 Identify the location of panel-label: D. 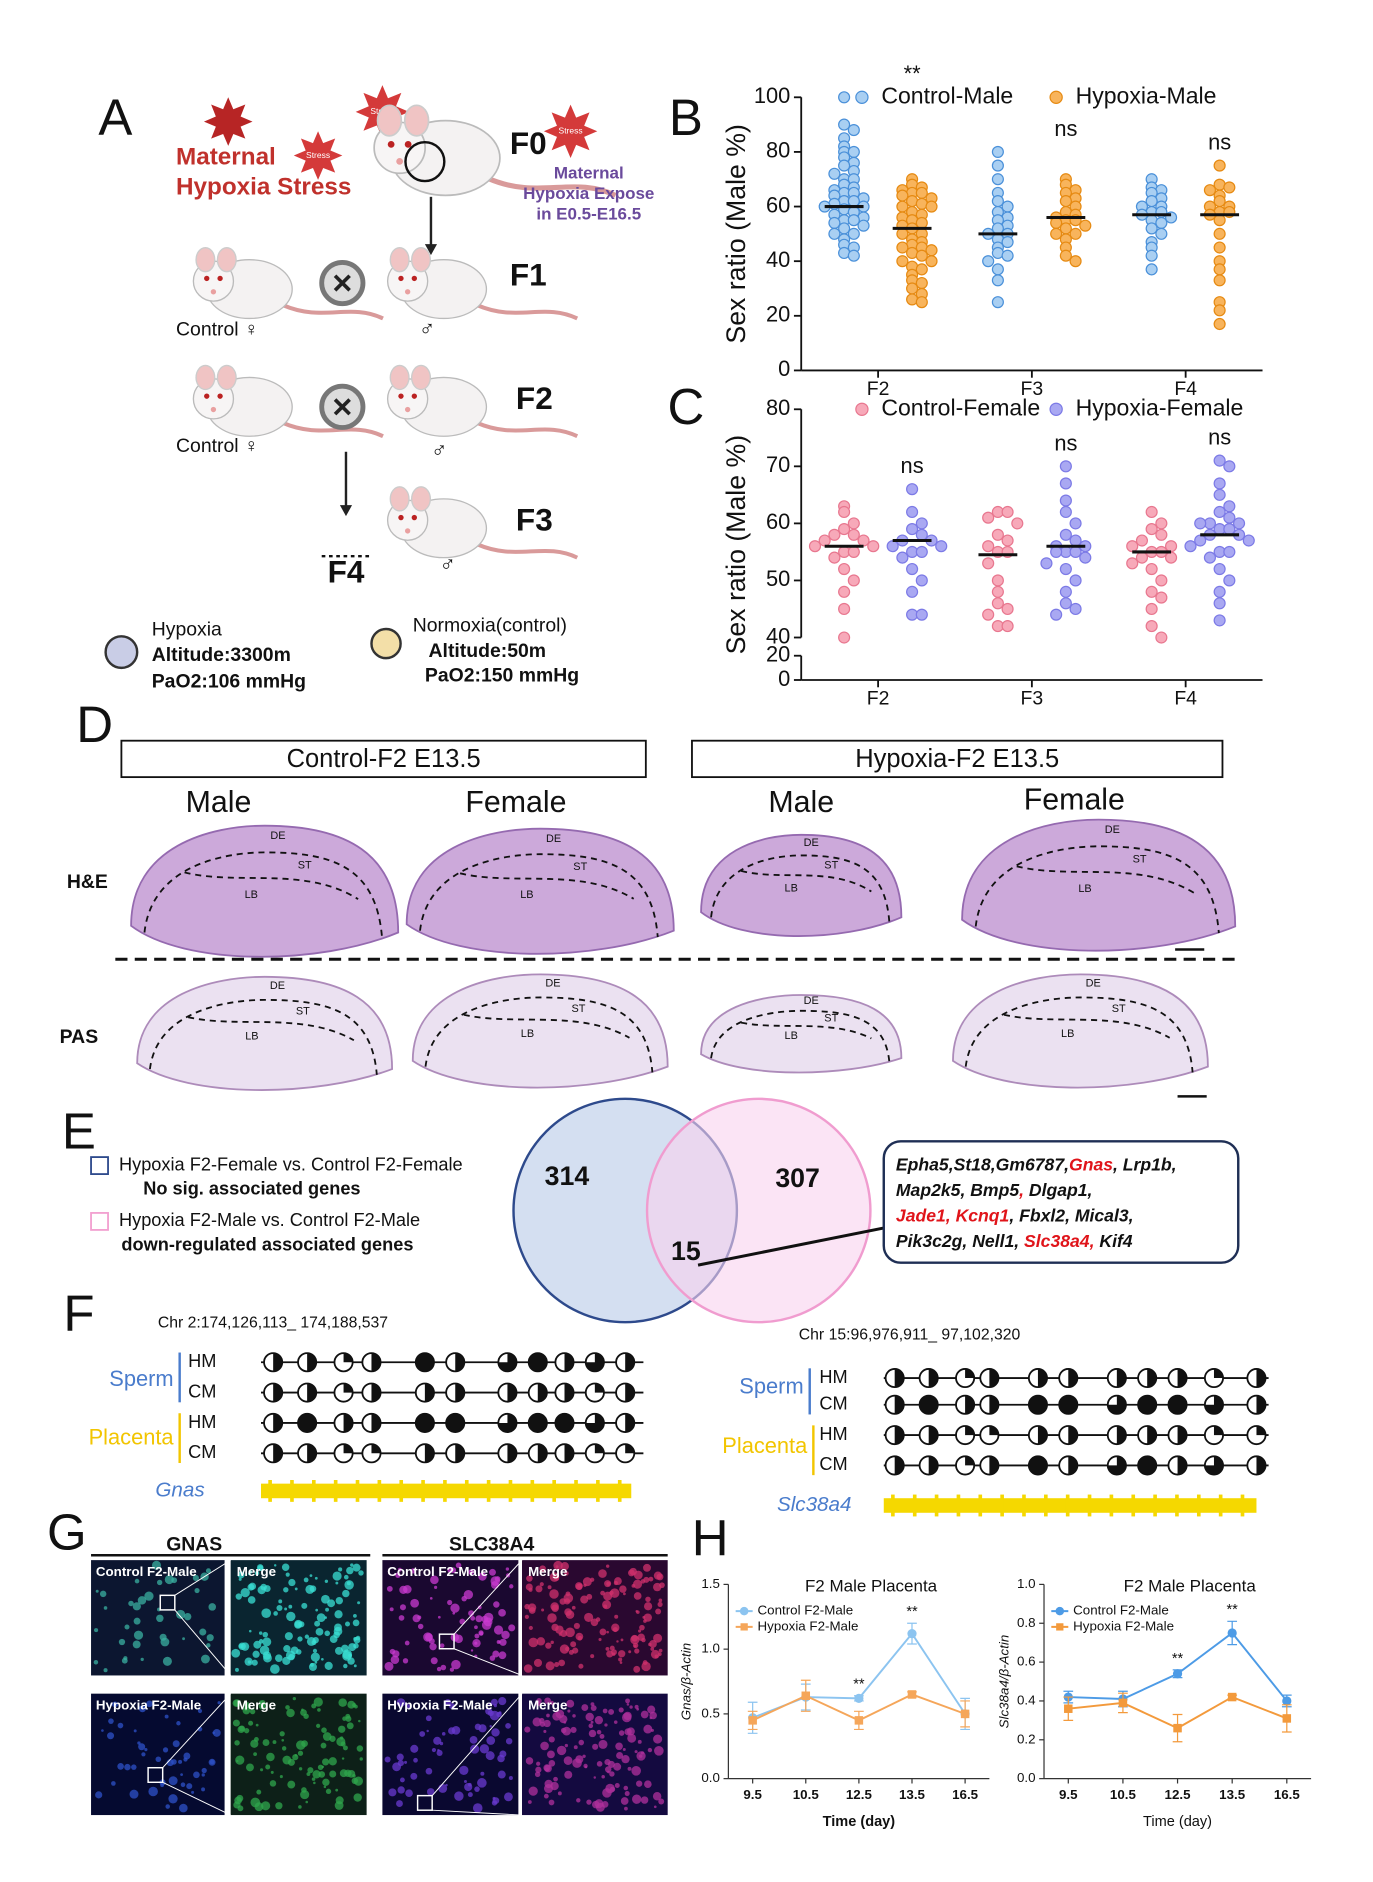
(94, 724).